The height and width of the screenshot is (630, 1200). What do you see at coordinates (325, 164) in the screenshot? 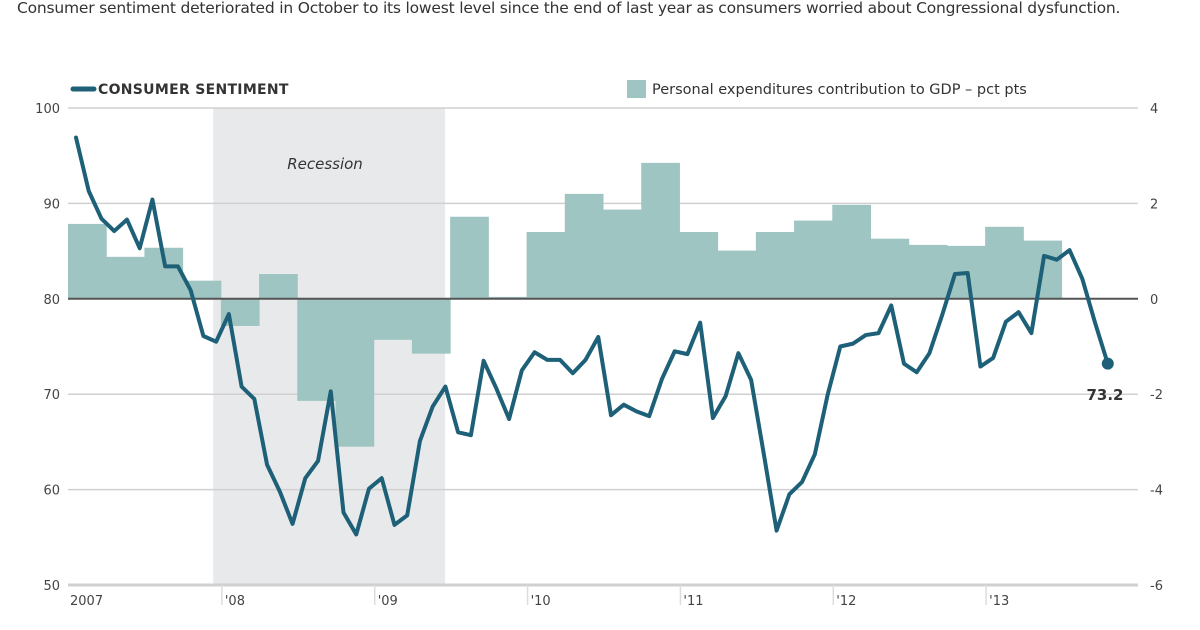
I see `recession-label: Recession` at bounding box center [325, 164].